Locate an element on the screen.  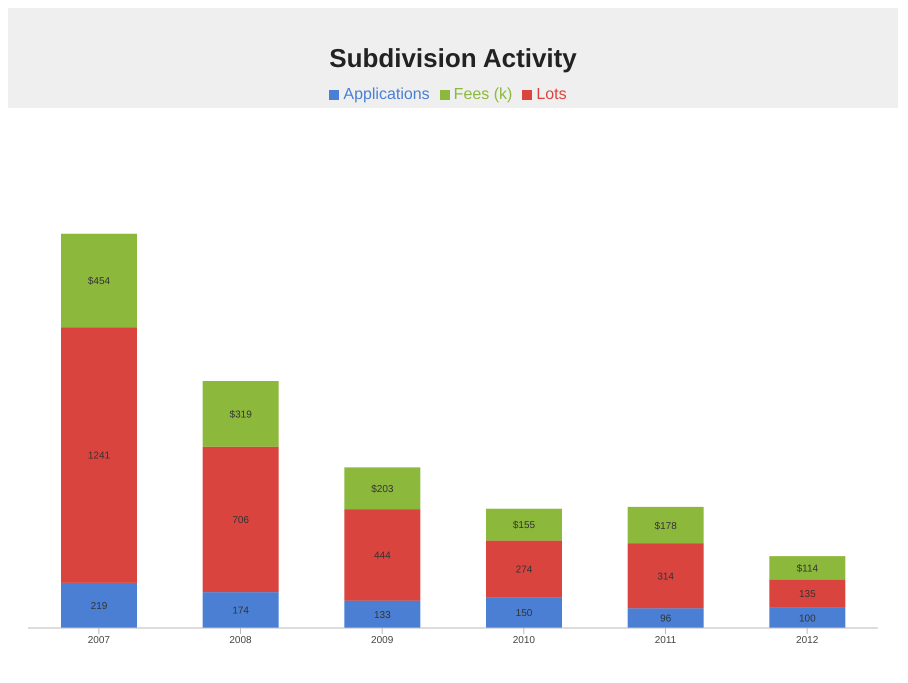
x-tick-label: 2009 is located at coordinates (382, 640).